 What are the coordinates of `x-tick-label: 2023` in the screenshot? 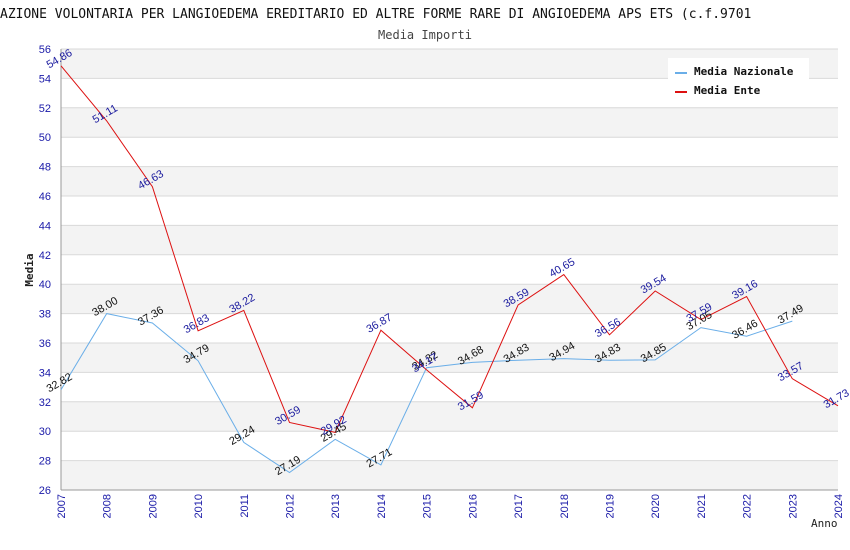 It's located at (793, 506).